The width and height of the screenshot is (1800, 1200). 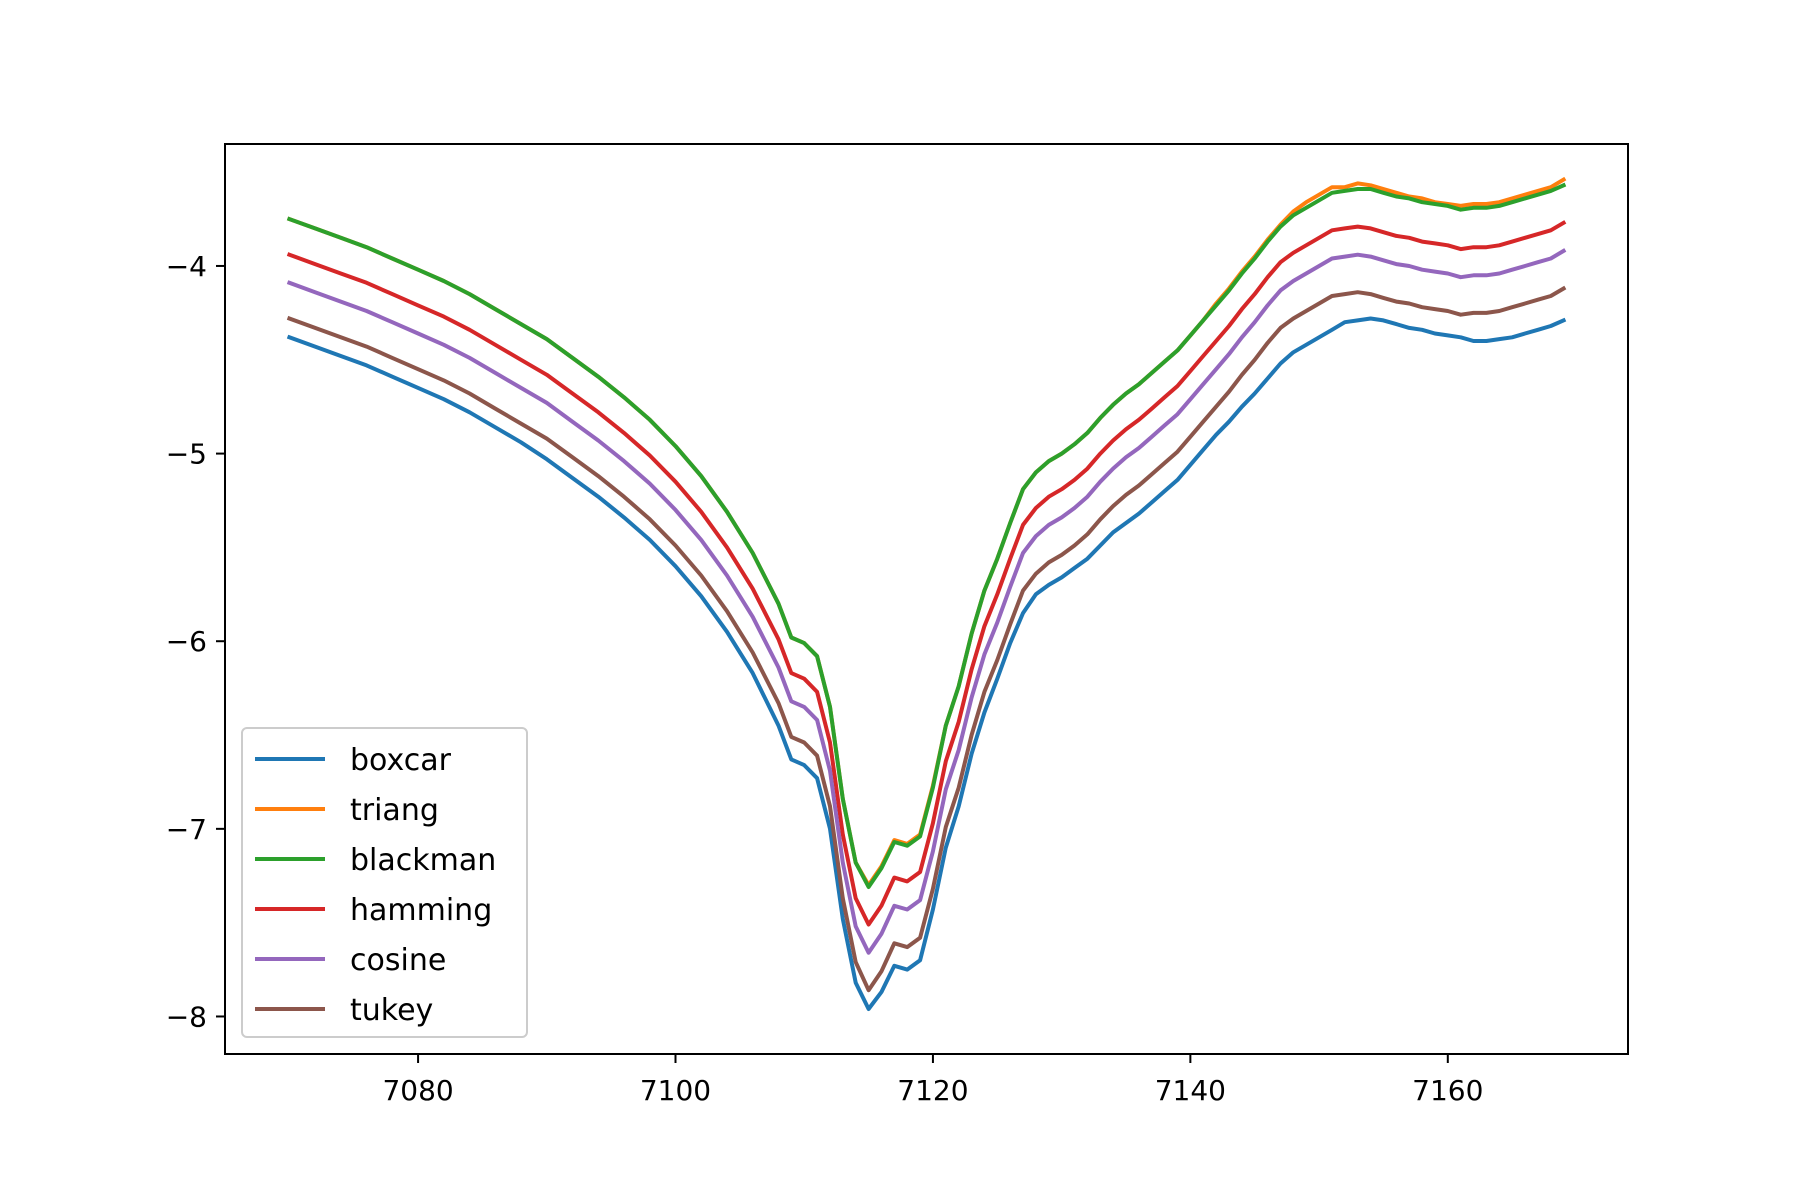 I want to click on y-tick-label: −6, so click(x=186, y=641).